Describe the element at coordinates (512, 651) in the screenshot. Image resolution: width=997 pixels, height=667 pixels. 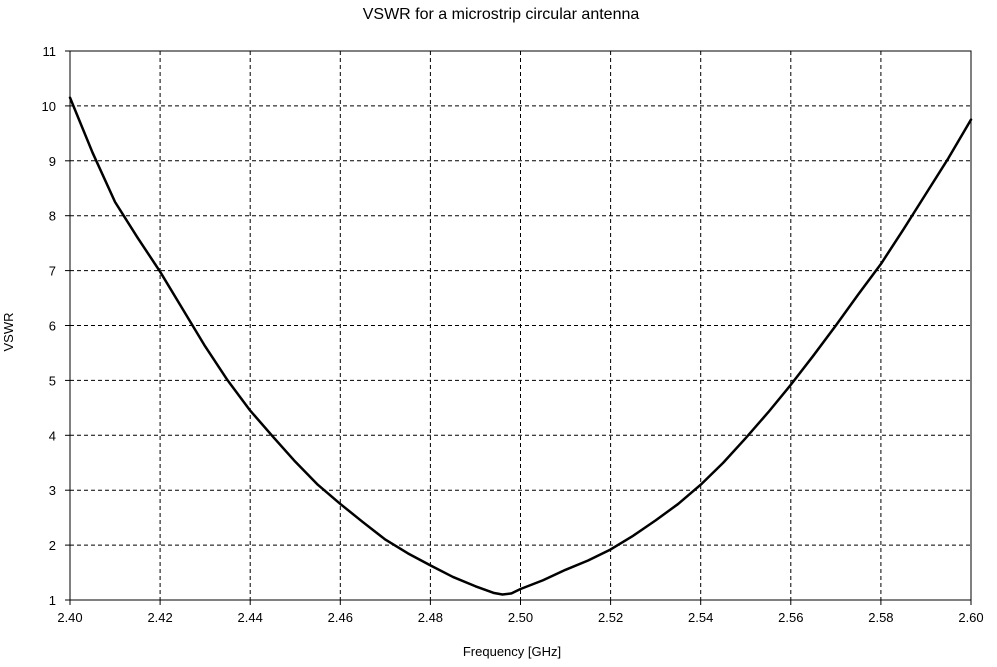
I see `x-axis-label: Frequency [GHz]` at that location.